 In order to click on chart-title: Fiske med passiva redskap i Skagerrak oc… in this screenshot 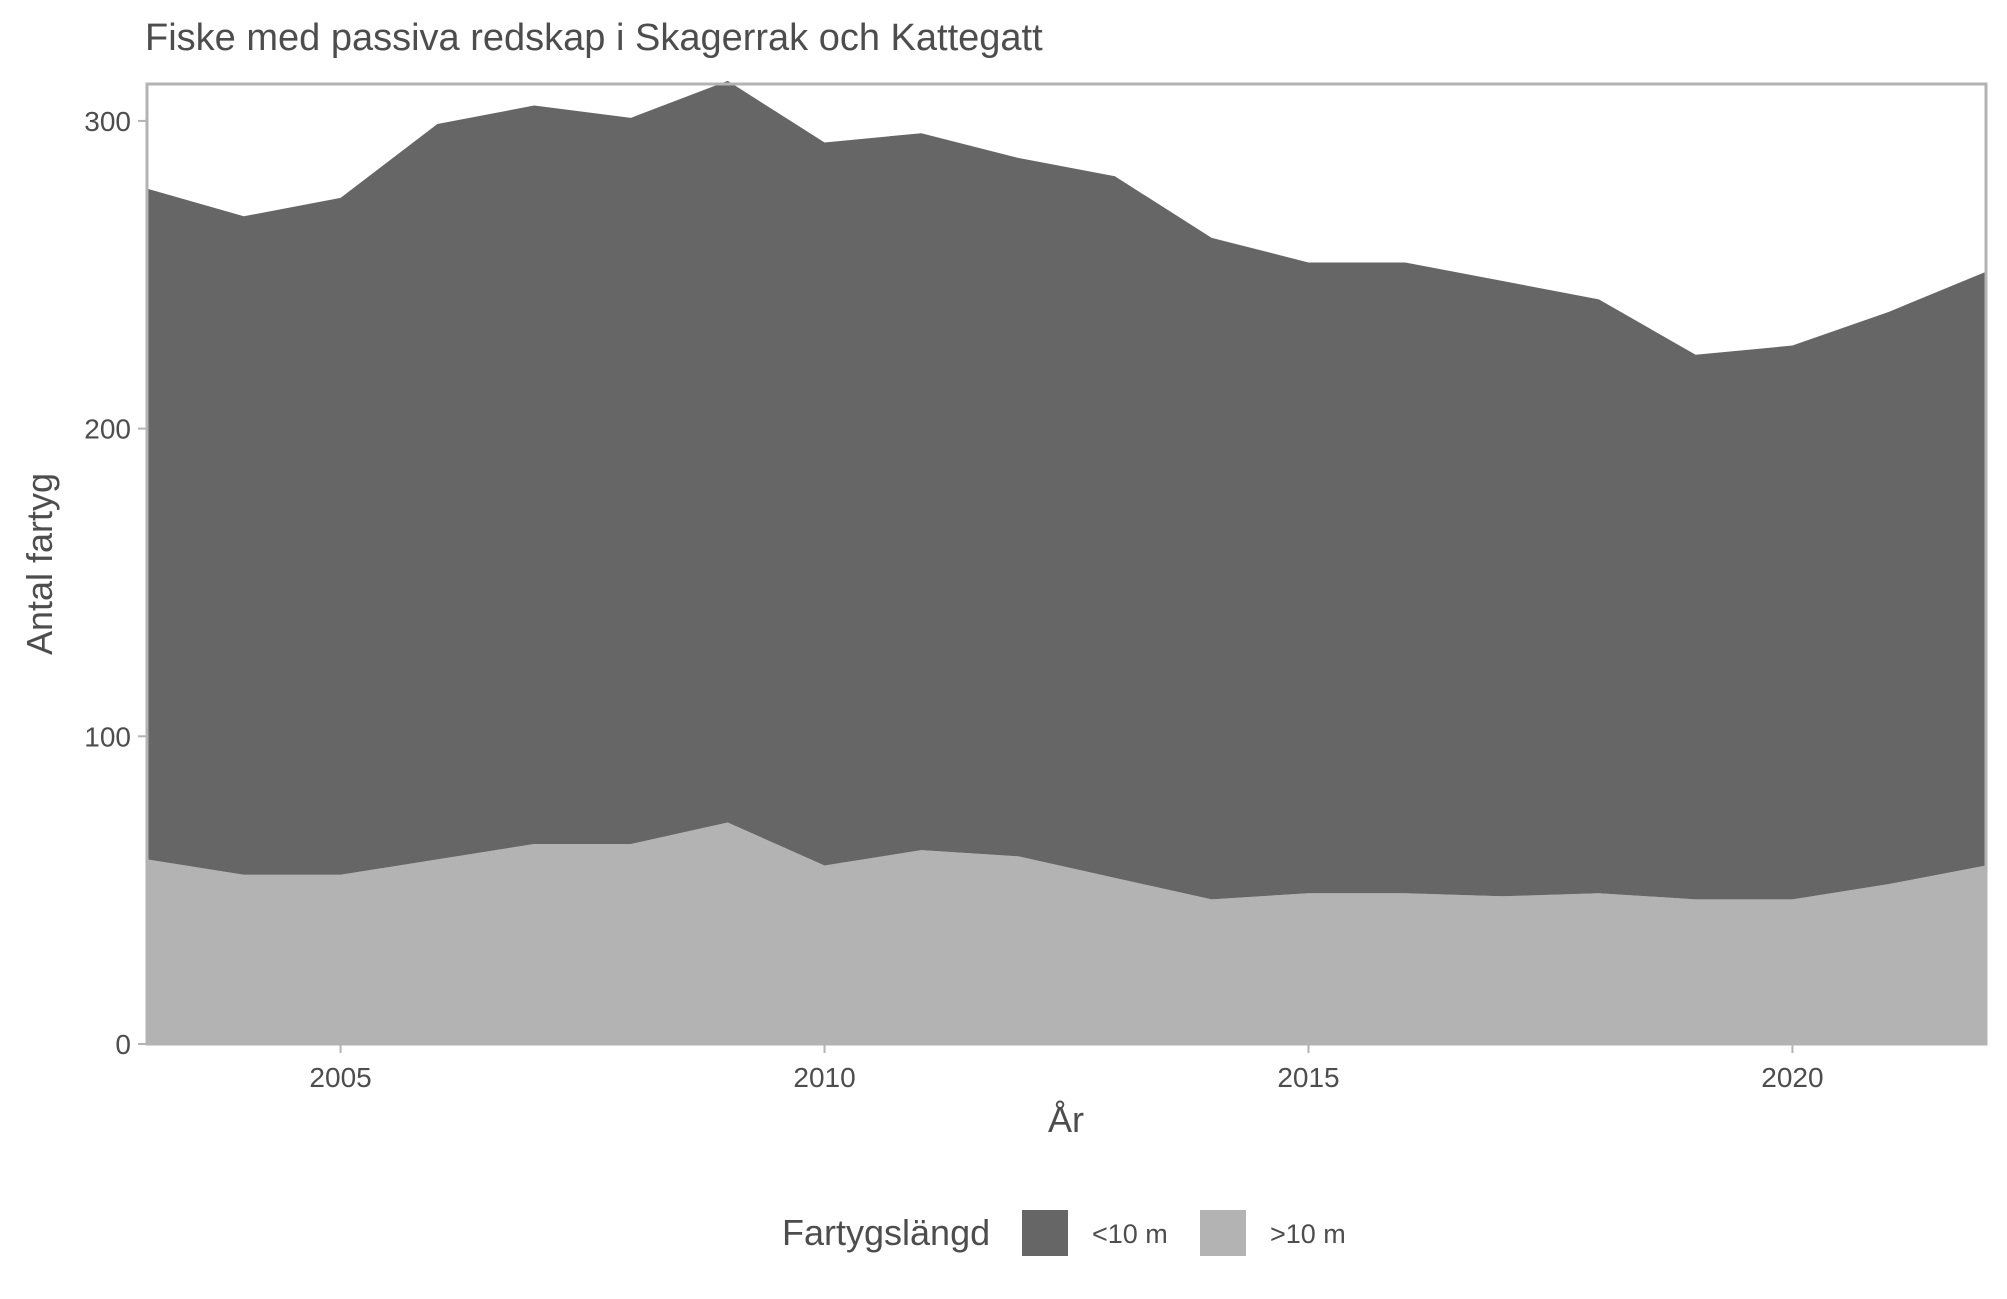, I will do `click(594, 38)`.